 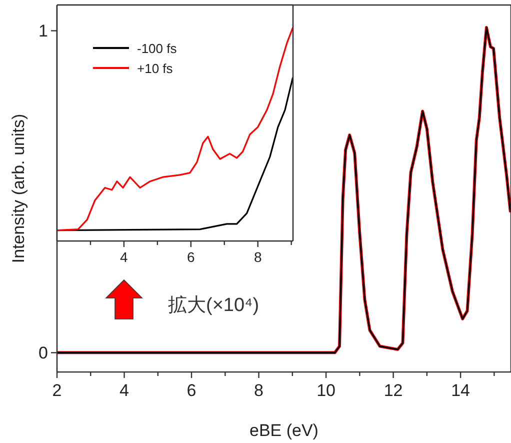 What do you see at coordinates (57, 390) in the screenshot?
I see `x-tick-label: 2` at bounding box center [57, 390].